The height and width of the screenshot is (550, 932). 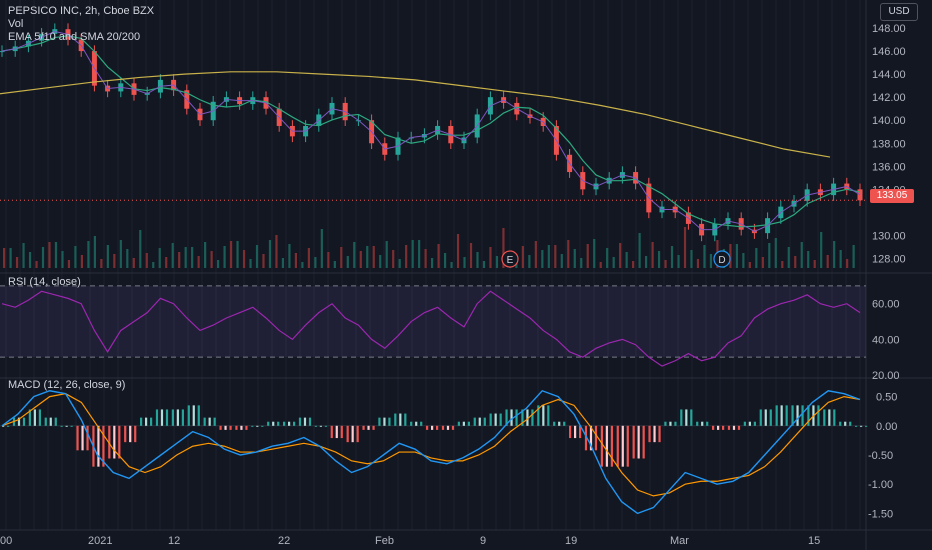 I want to click on rsi-pane, so click(x=433, y=326).